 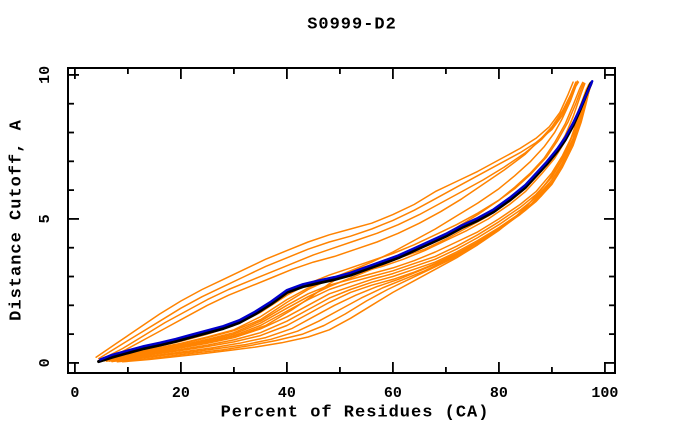 What do you see at coordinates (352, 25) in the screenshot?
I see `chart-title: S0999-D2` at bounding box center [352, 25].